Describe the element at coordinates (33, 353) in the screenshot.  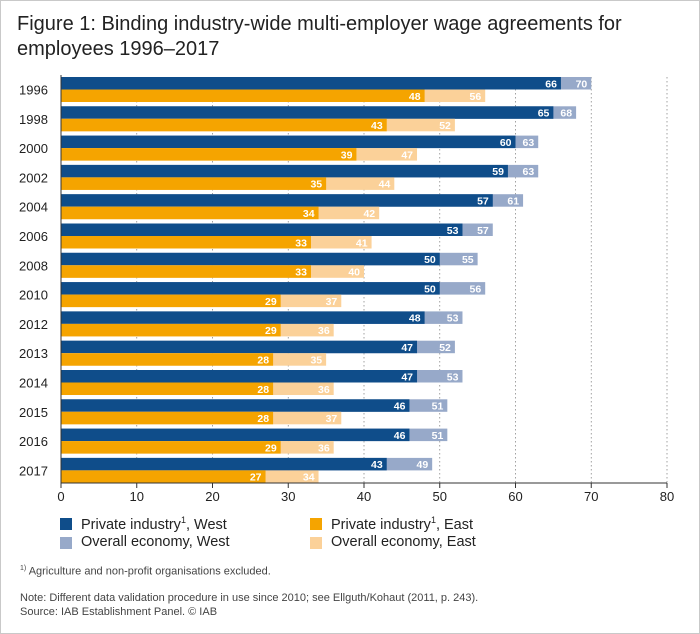
I see `category-label-2013: 2013` at that location.